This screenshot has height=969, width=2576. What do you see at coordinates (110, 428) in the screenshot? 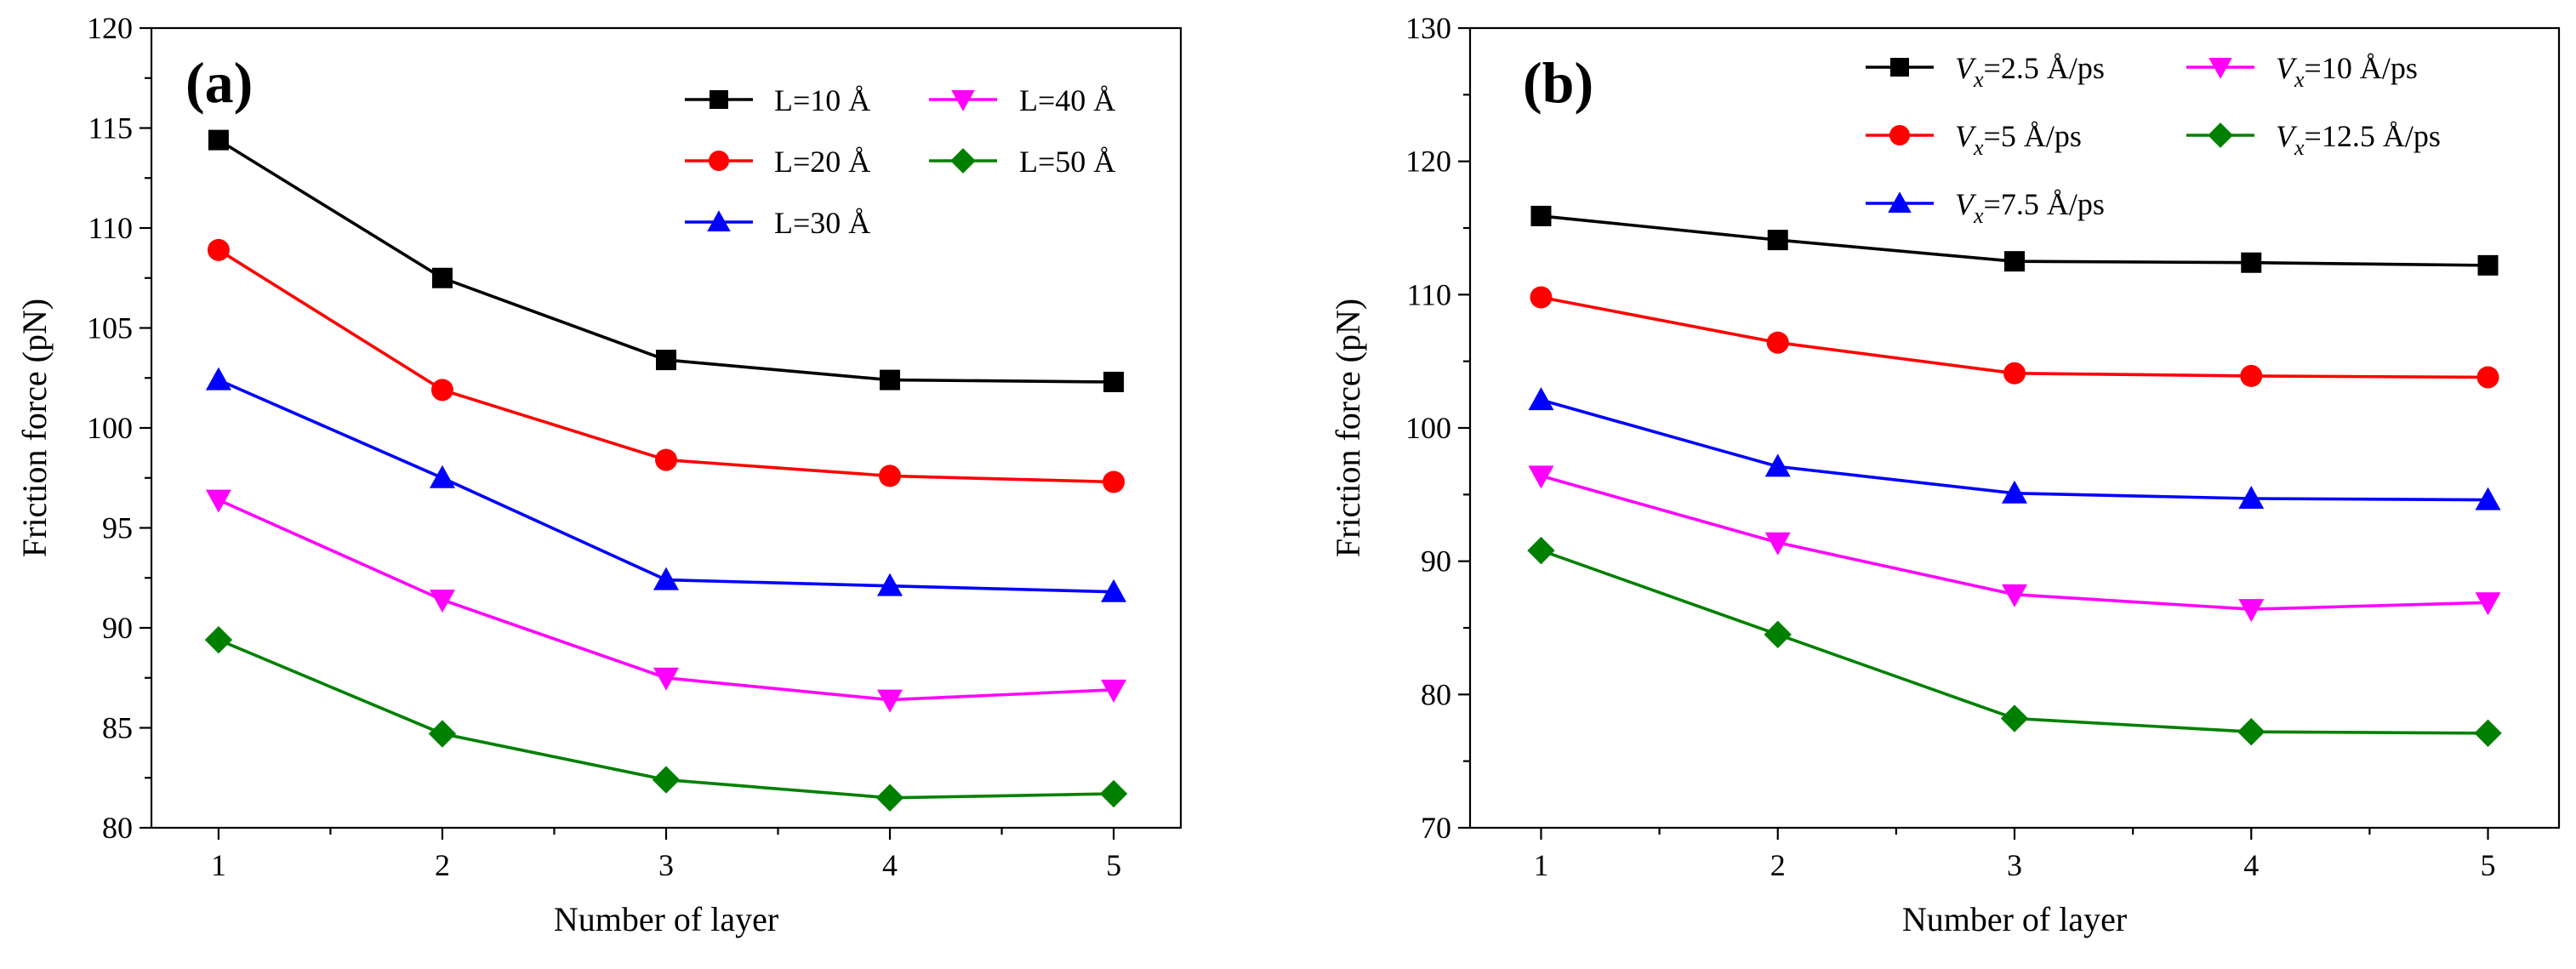
I see `y-tick-label-a: 100` at bounding box center [110, 428].